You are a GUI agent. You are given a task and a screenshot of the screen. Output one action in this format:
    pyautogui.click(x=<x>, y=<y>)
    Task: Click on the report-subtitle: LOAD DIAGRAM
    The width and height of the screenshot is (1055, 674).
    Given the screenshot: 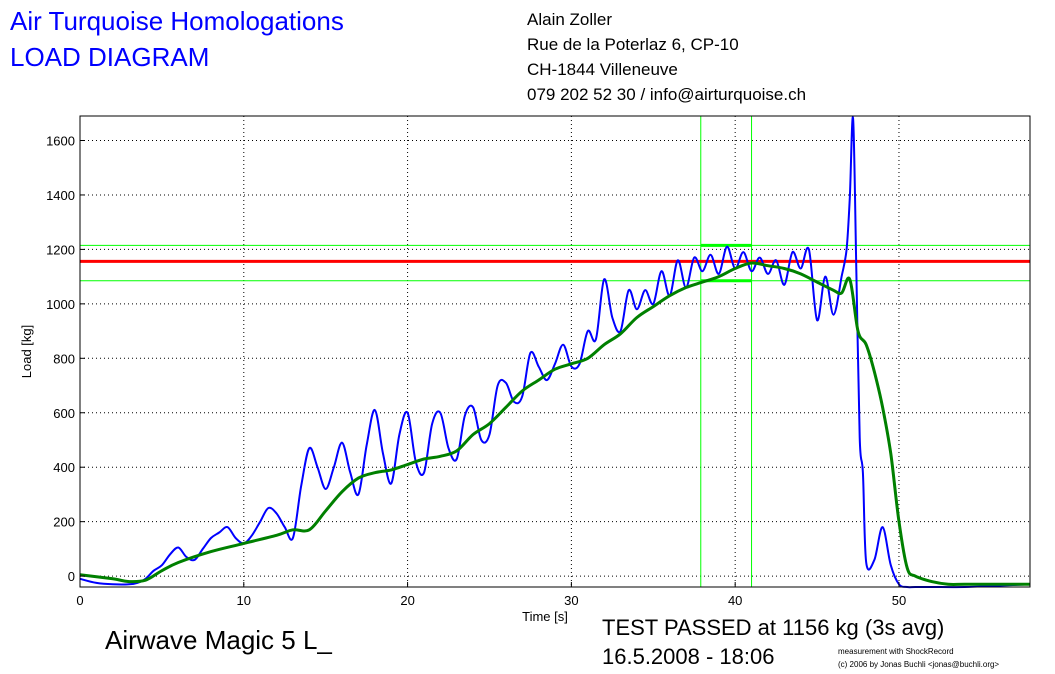 What is the action you would take?
    pyautogui.click(x=110, y=57)
    